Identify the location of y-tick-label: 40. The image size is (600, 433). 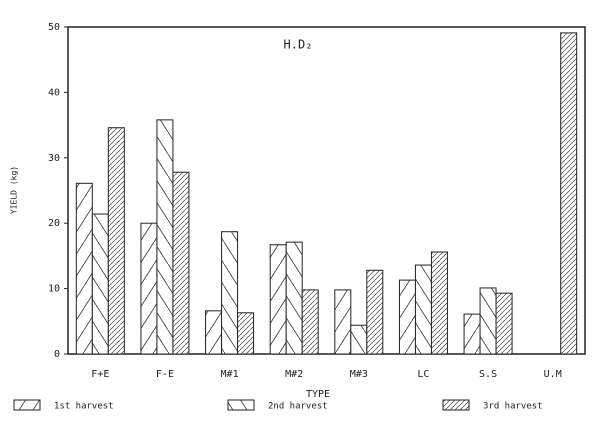
(54, 92).